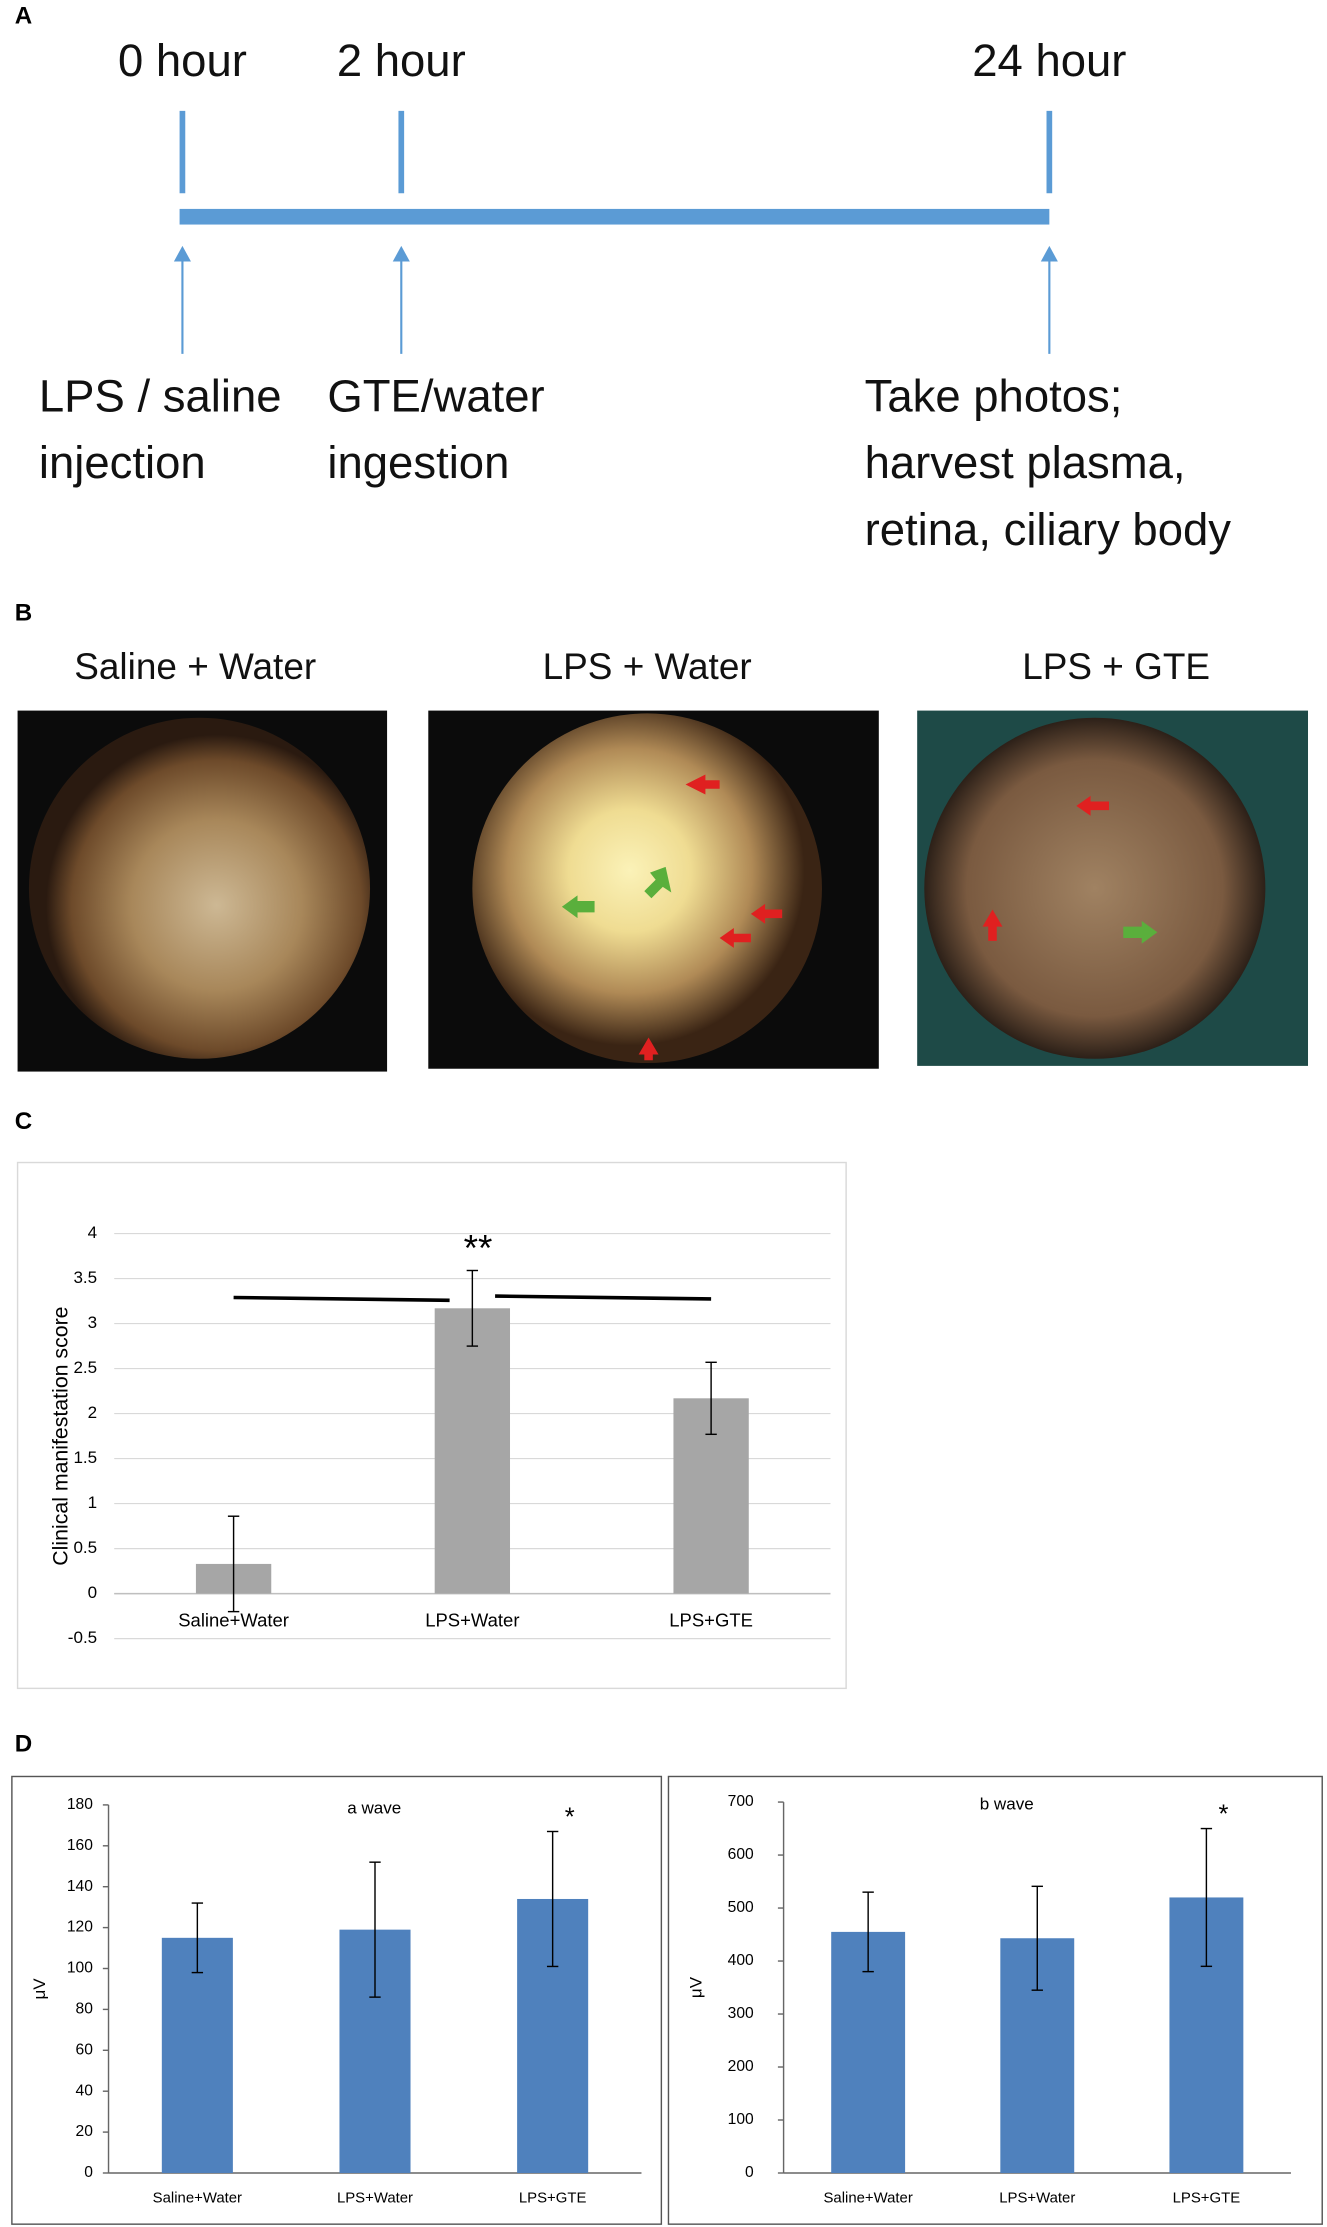 This screenshot has width=1327, height=2227. Describe the element at coordinates (182, 60) in the screenshot. I see `time-label: 0 hour` at that location.